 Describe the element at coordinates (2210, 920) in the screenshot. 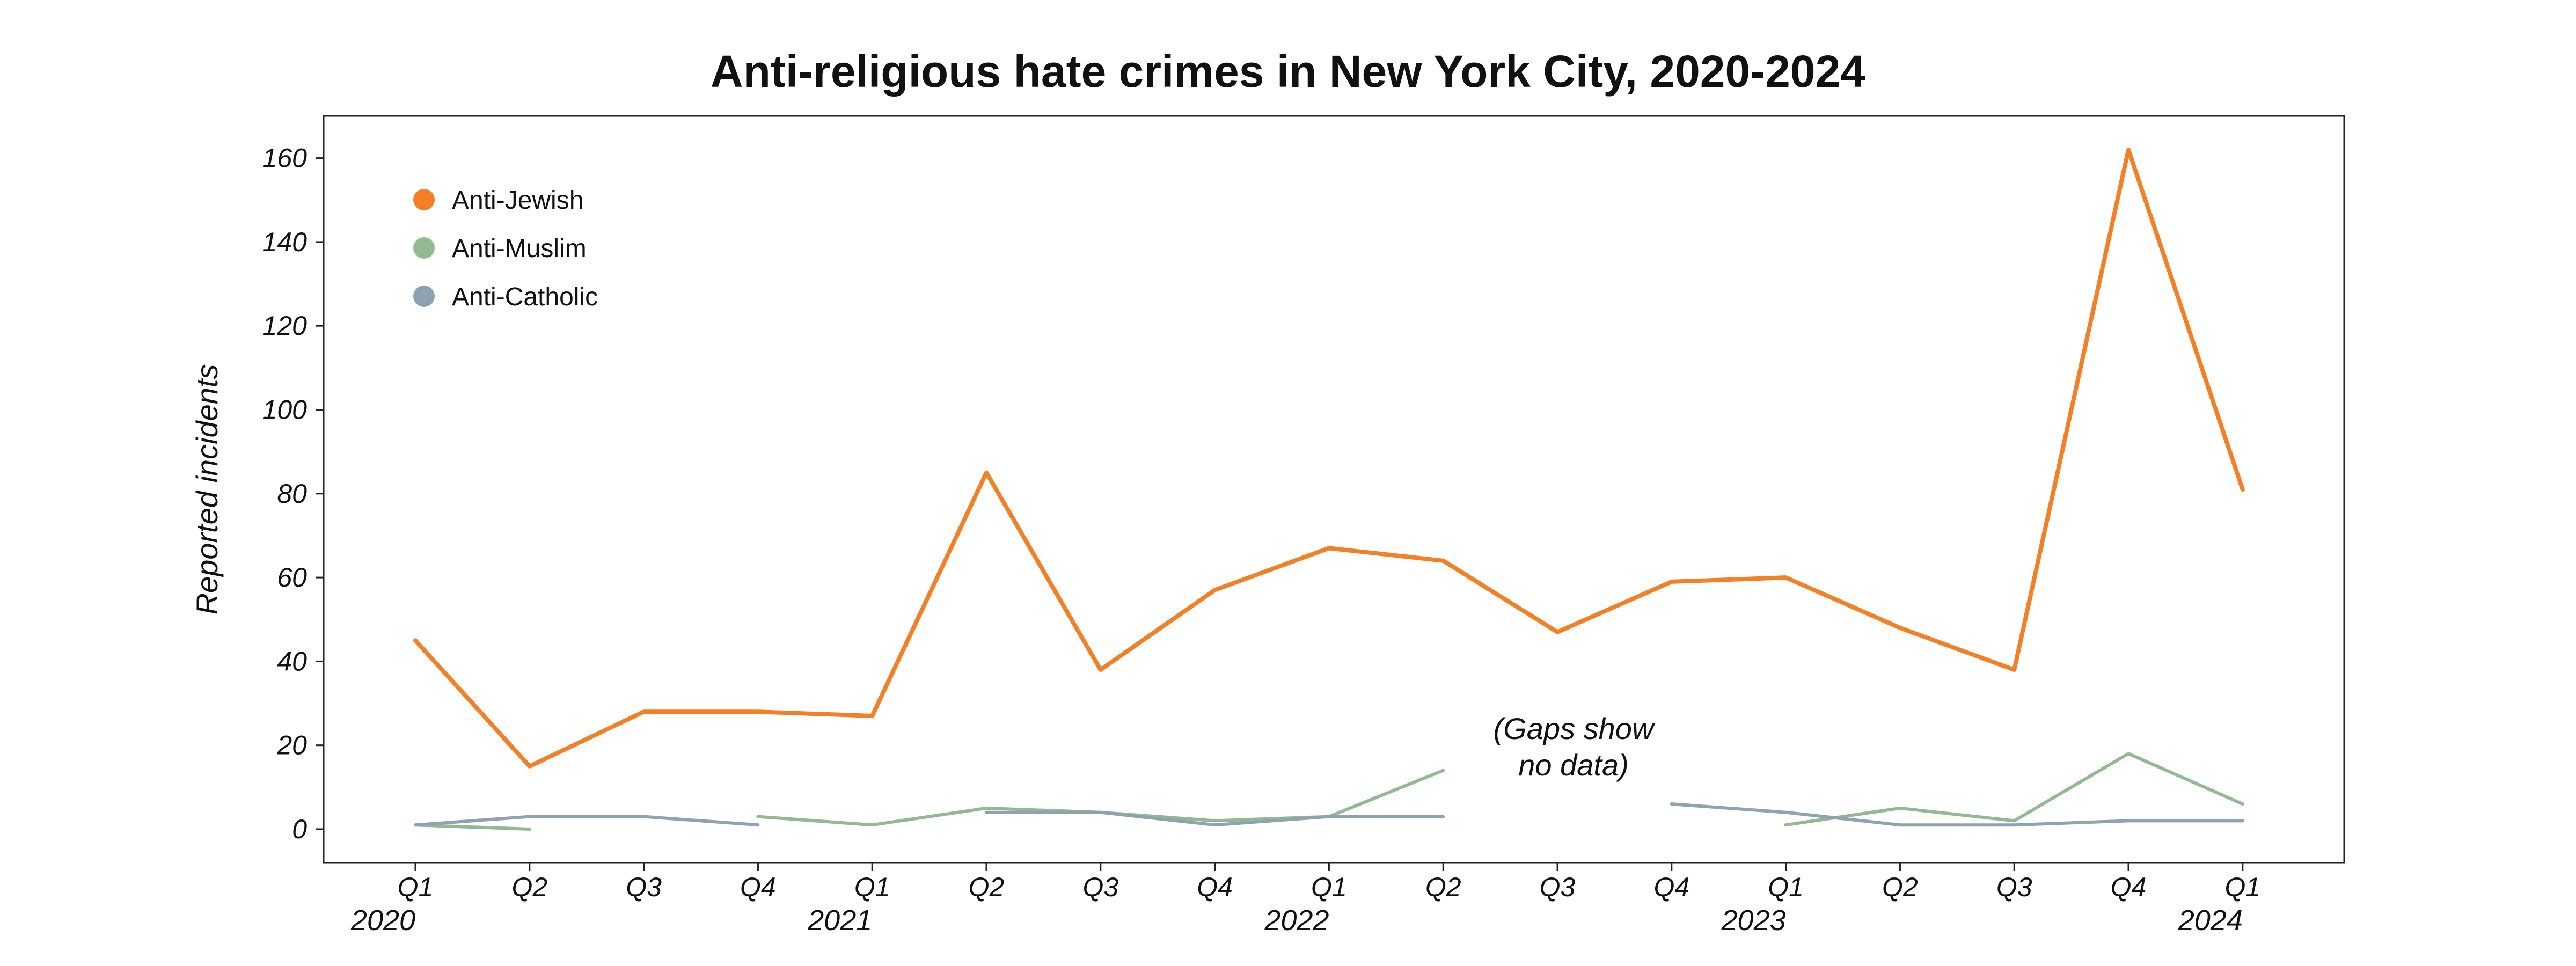

I see `year-label: 2024` at that location.